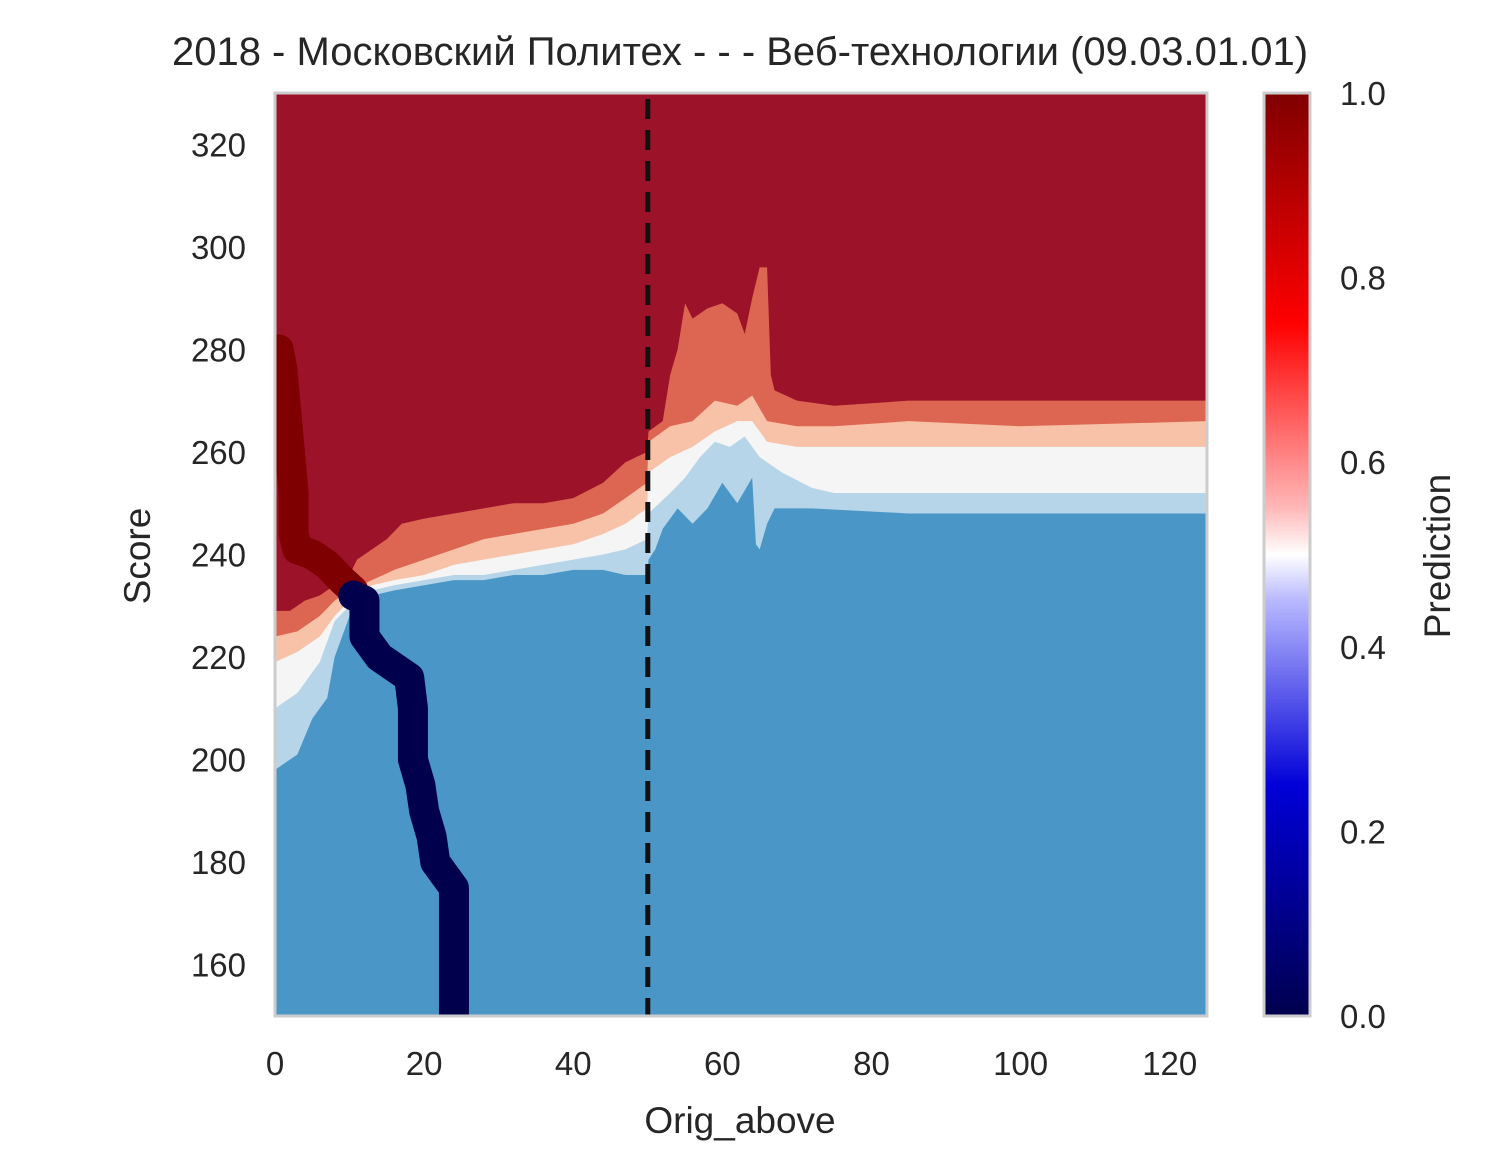 The image size is (1486, 1174). I want to click on y-tick-label: 240, so click(218, 555).